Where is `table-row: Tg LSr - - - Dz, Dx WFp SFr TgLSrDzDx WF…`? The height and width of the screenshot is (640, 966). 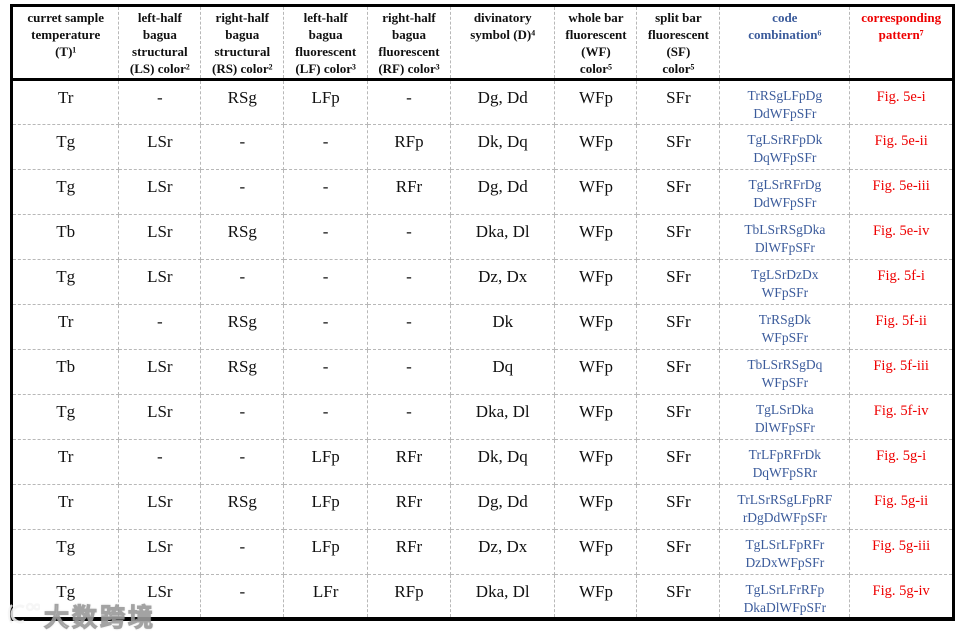
table-row: Tg LSr - - - Dz, Dx WFp SFr TgLSrDzDx WF… is located at coordinates (482, 281).